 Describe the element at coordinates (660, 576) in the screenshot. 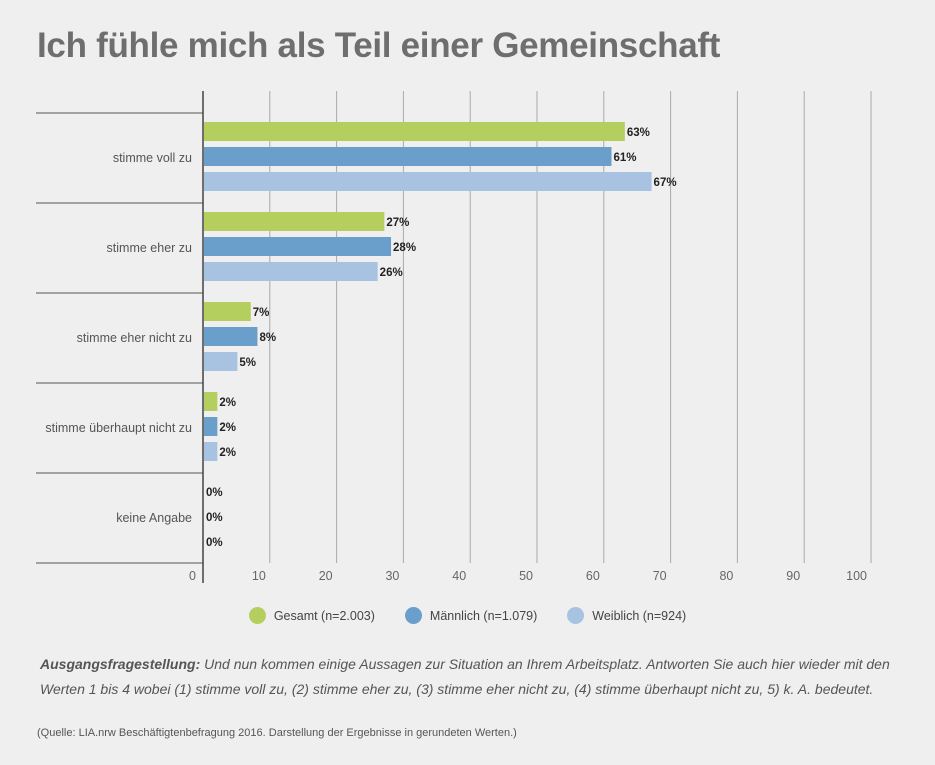

I see `x-tick-label-70: 70` at that location.